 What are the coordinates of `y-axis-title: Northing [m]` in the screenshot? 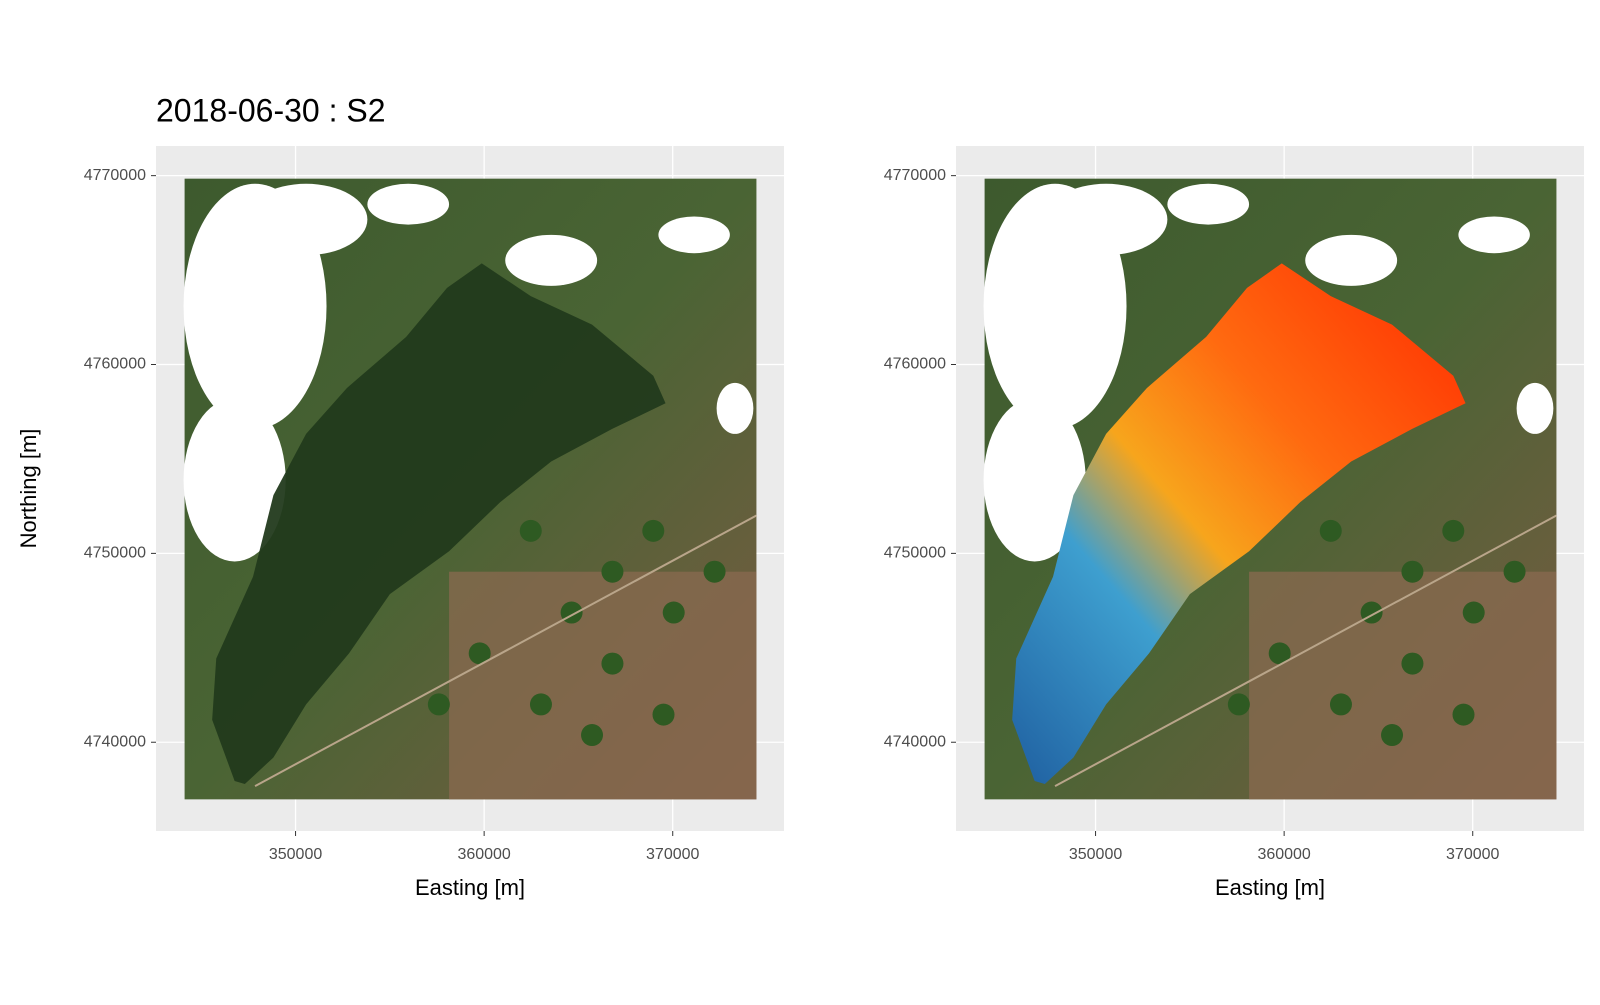 It's located at (28, 489).